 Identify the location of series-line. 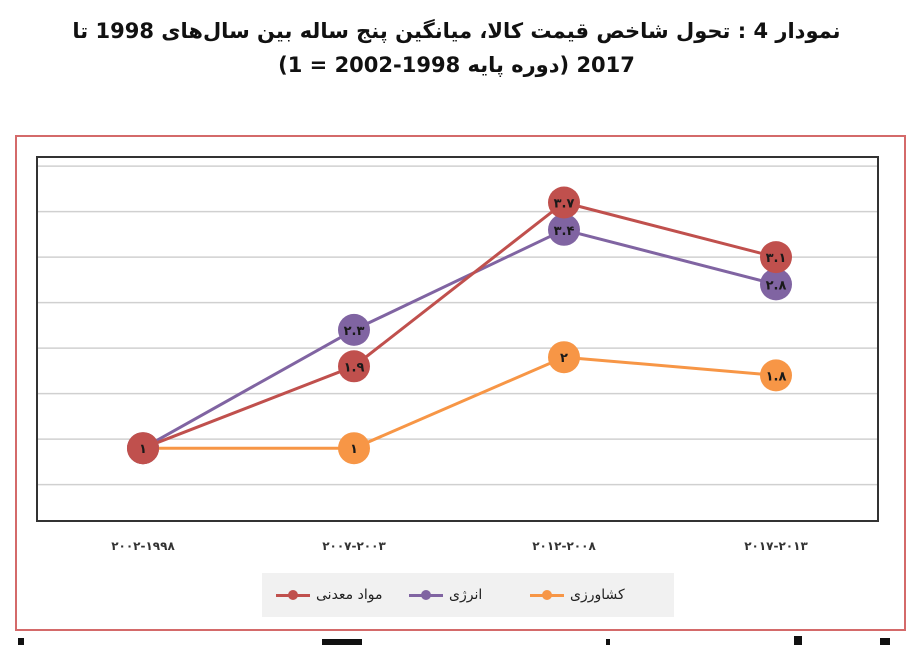
(460, 402).